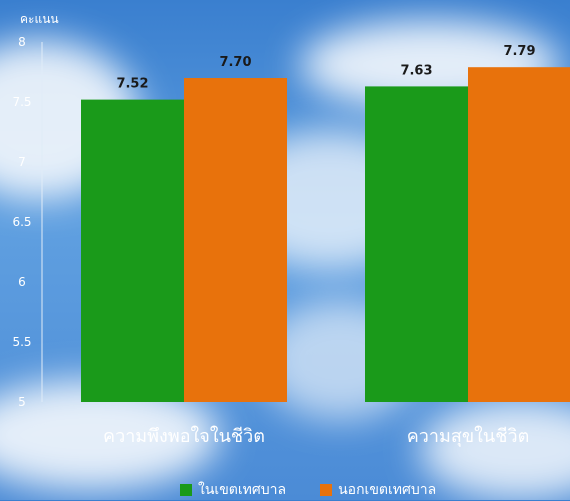  What do you see at coordinates (235, 62) in the screenshot?
I see `data-label-outside-0: 7.70` at bounding box center [235, 62].